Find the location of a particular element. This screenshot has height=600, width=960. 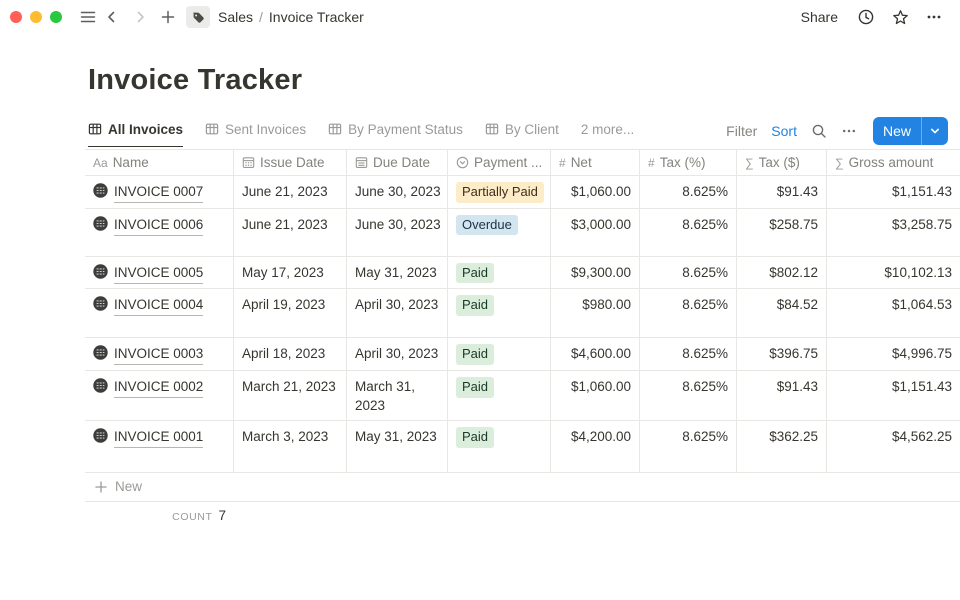

cell-issue-date: March 3, 2023 is located at coordinates (290, 446).